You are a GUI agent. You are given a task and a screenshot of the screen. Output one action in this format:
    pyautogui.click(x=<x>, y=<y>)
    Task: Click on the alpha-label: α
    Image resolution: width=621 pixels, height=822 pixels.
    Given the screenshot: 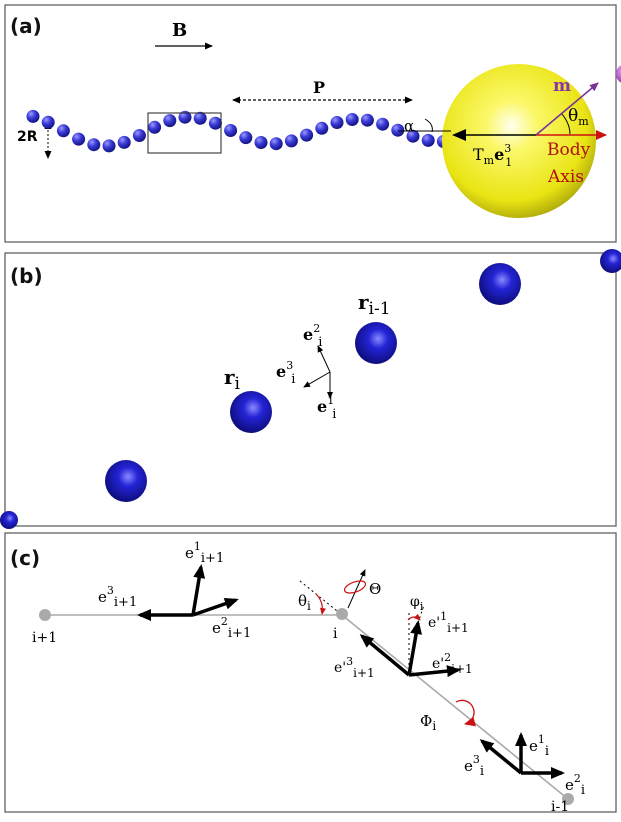 What is the action you would take?
    pyautogui.click(x=409, y=126)
    